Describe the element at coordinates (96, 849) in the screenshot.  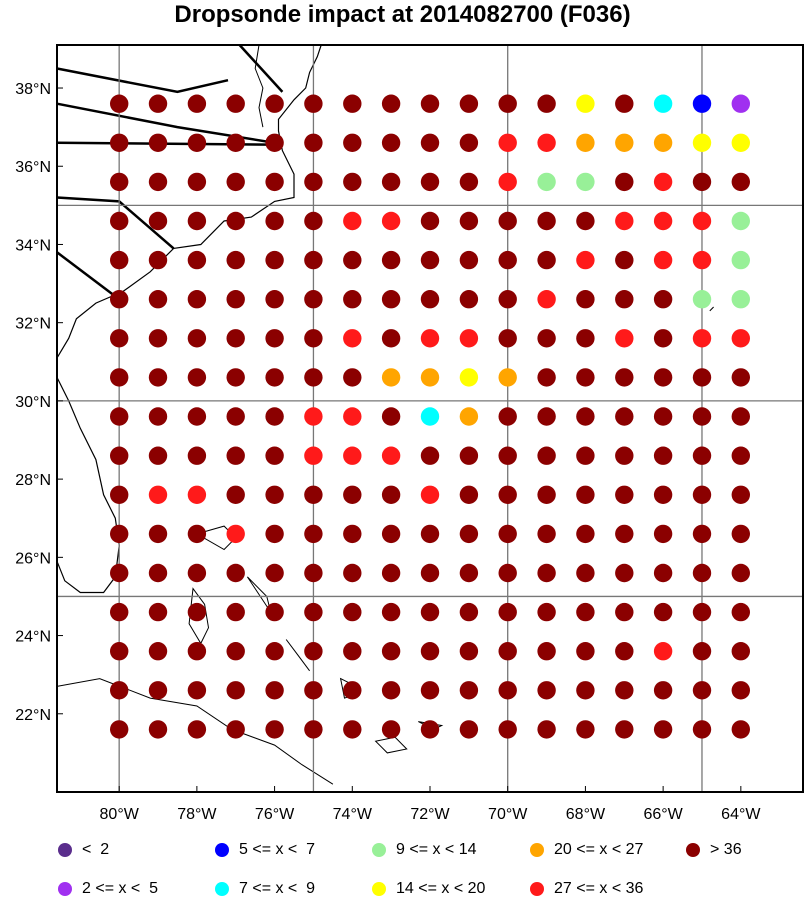
I see `legend-label: < 2` at that location.